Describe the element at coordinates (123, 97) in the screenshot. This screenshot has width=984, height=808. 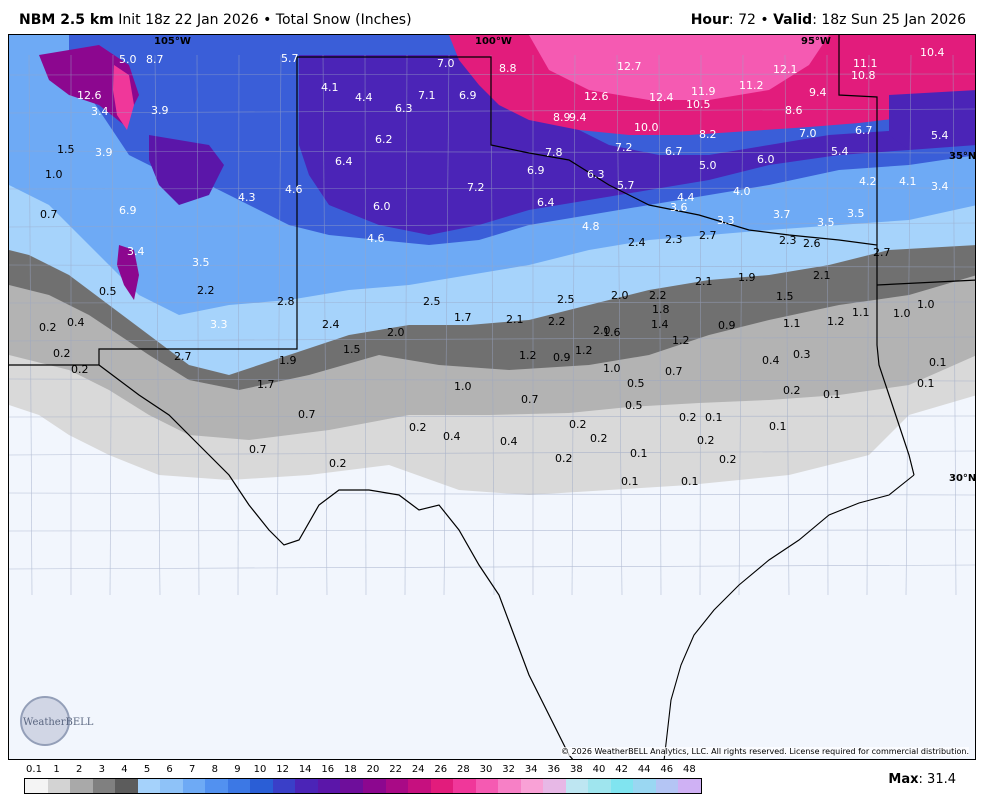
I see `snow-band-west-hi` at that location.